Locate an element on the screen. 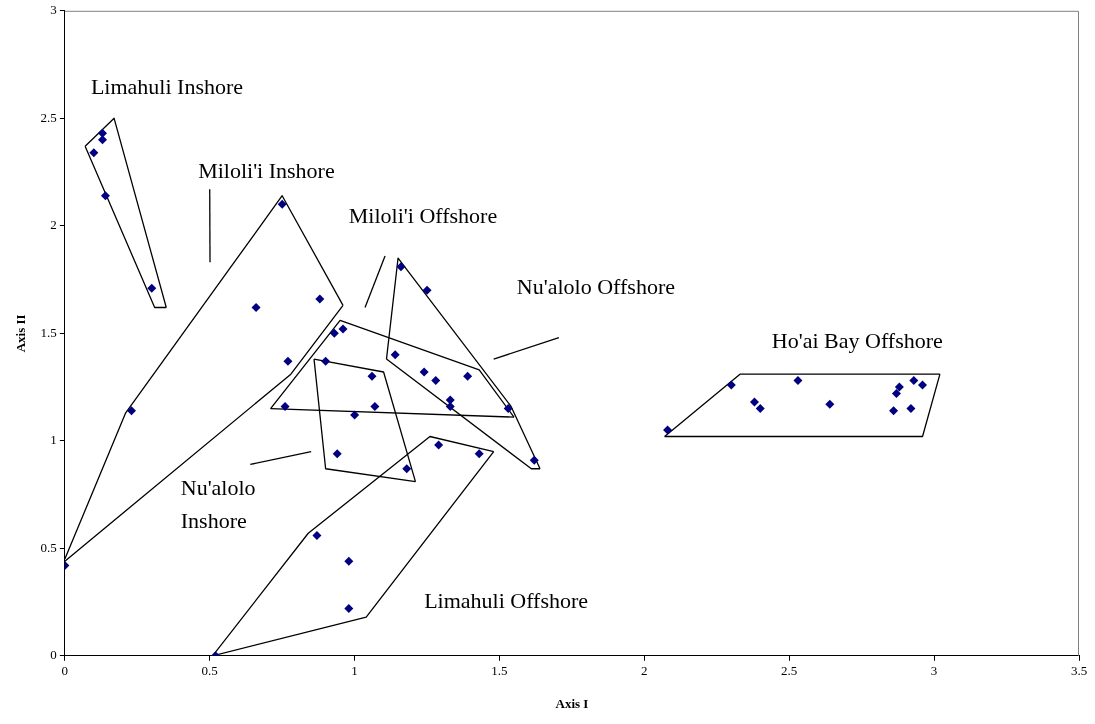  annotation: Miloli'i Inshore is located at coordinates (266, 170).